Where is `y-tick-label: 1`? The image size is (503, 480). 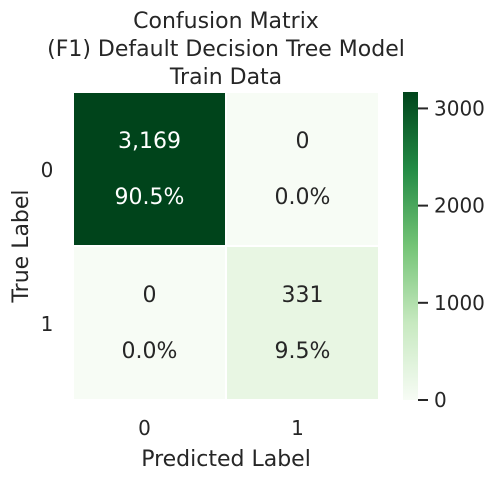
y-tick-label: 1 is located at coordinates (47, 324).